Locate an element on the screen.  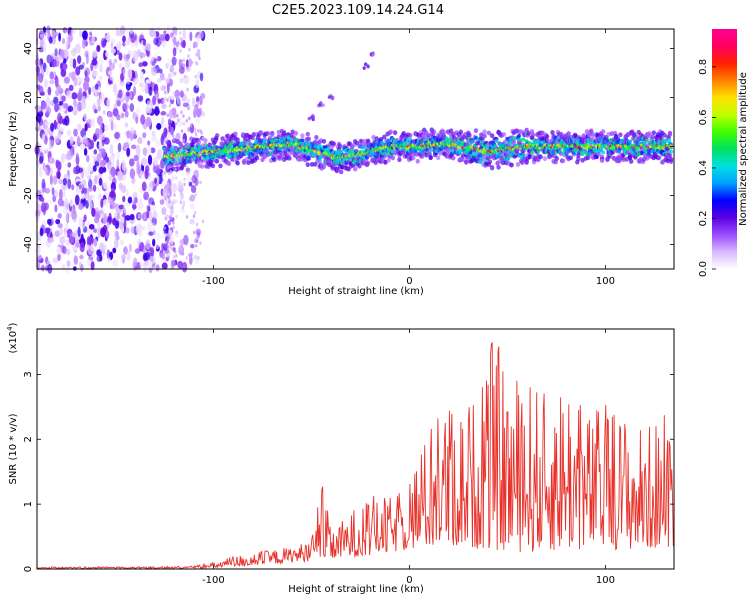
spectrogram-xtick-label: -100 is located at coordinates (213, 281).